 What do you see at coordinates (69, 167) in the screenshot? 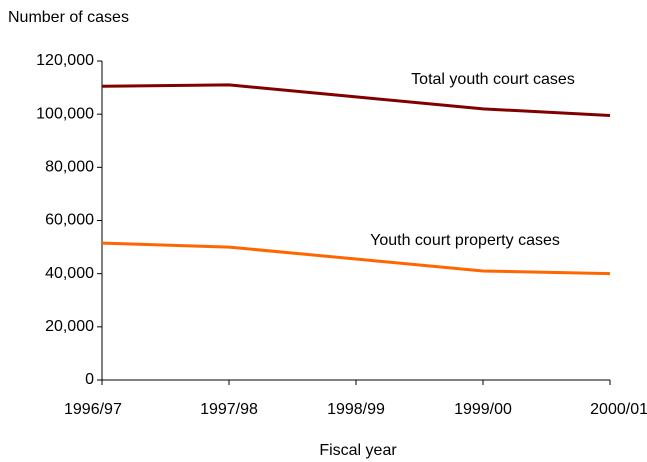
I see `y-tick-label: 80,000` at bounding box center [69, 167].